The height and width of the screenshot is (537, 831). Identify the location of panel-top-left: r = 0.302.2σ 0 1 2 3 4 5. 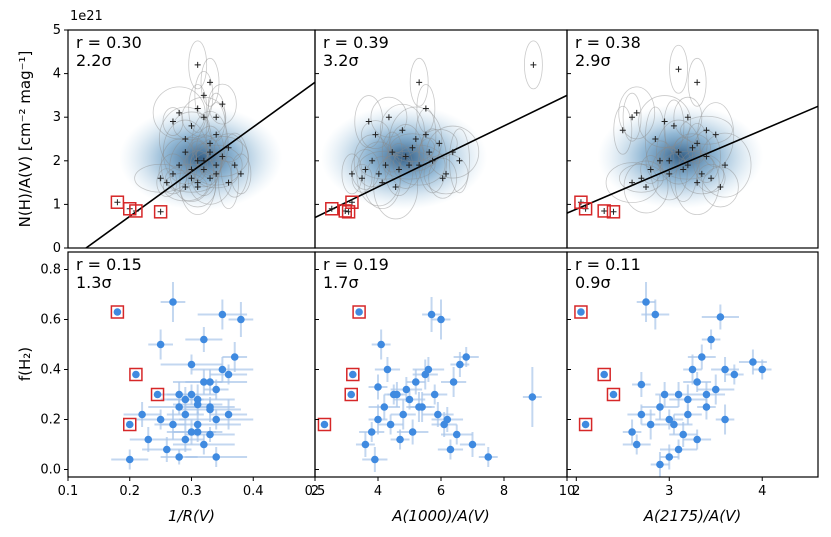
(184, 139).